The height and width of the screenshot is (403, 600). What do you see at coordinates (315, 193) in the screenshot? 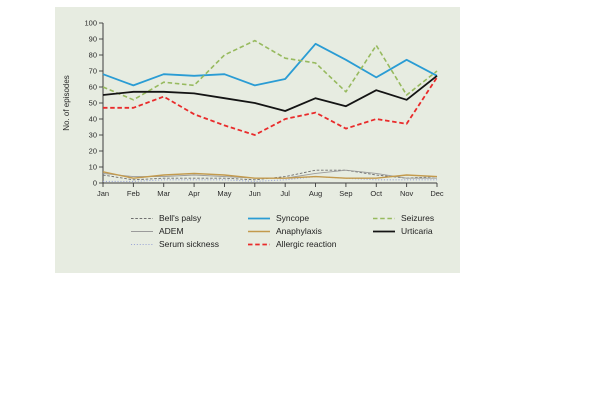
I see `x-tick-label: Aug` at bounding box center [315, 193].